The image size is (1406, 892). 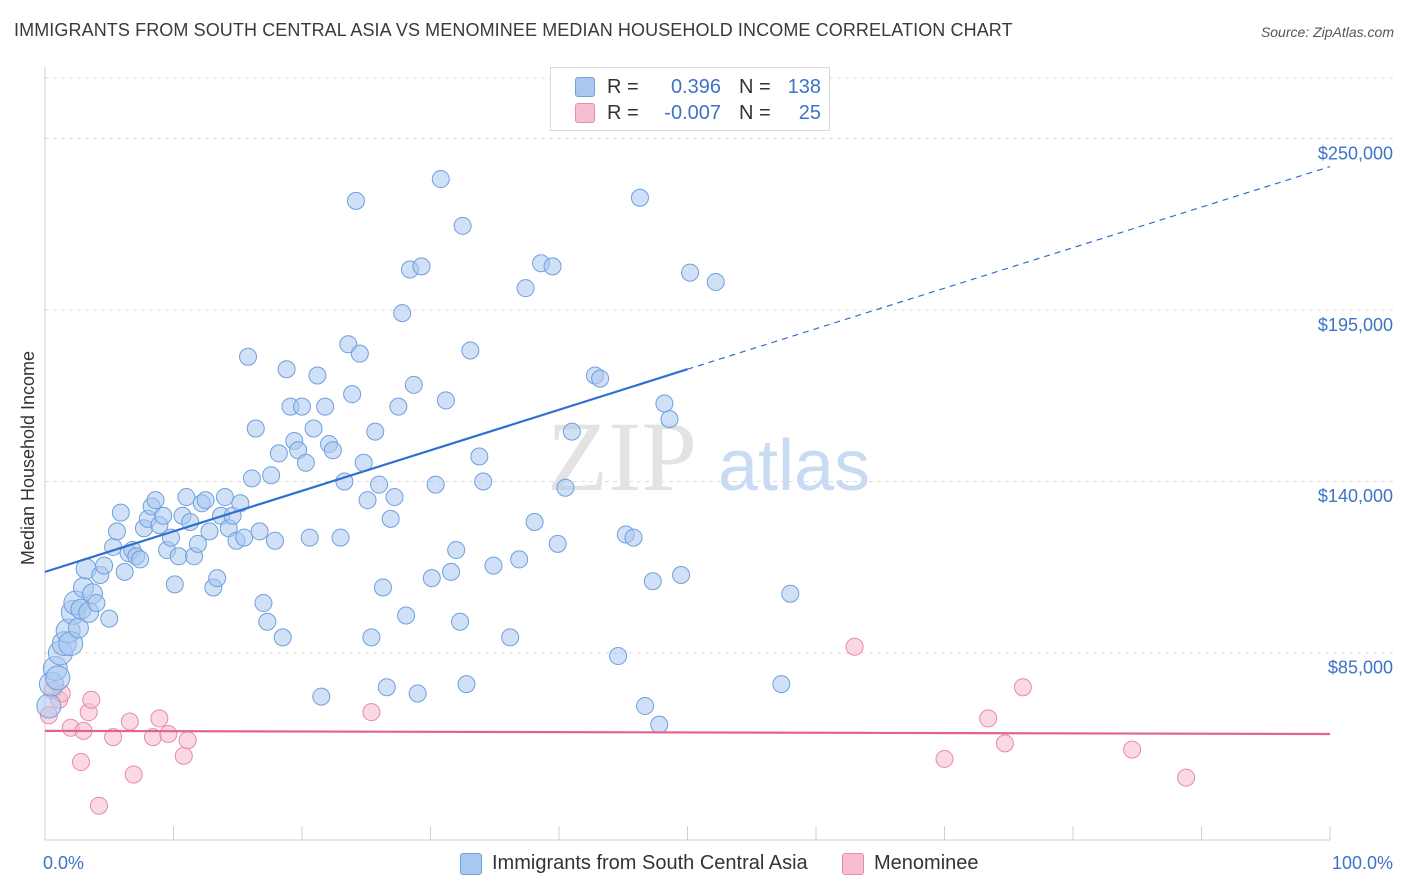 I want to click on legend-swatch-blue, so click(x=585, y=87).